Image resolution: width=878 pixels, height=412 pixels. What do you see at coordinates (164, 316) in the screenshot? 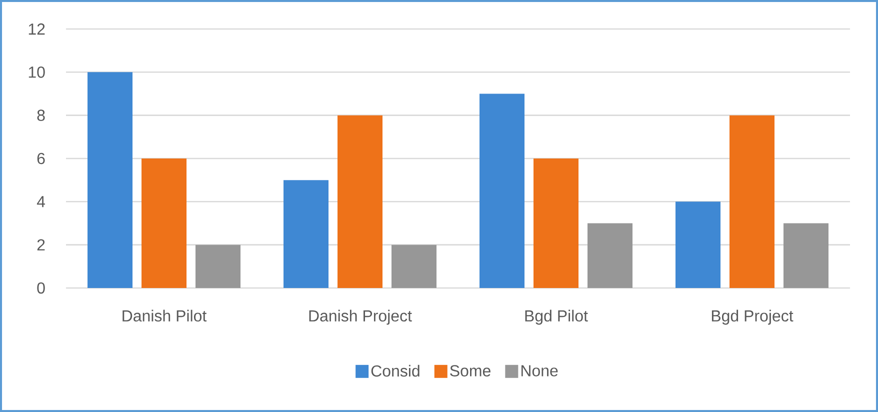
I see `x-tick-label: Danish Pilot` at bounding box center [164, 316].